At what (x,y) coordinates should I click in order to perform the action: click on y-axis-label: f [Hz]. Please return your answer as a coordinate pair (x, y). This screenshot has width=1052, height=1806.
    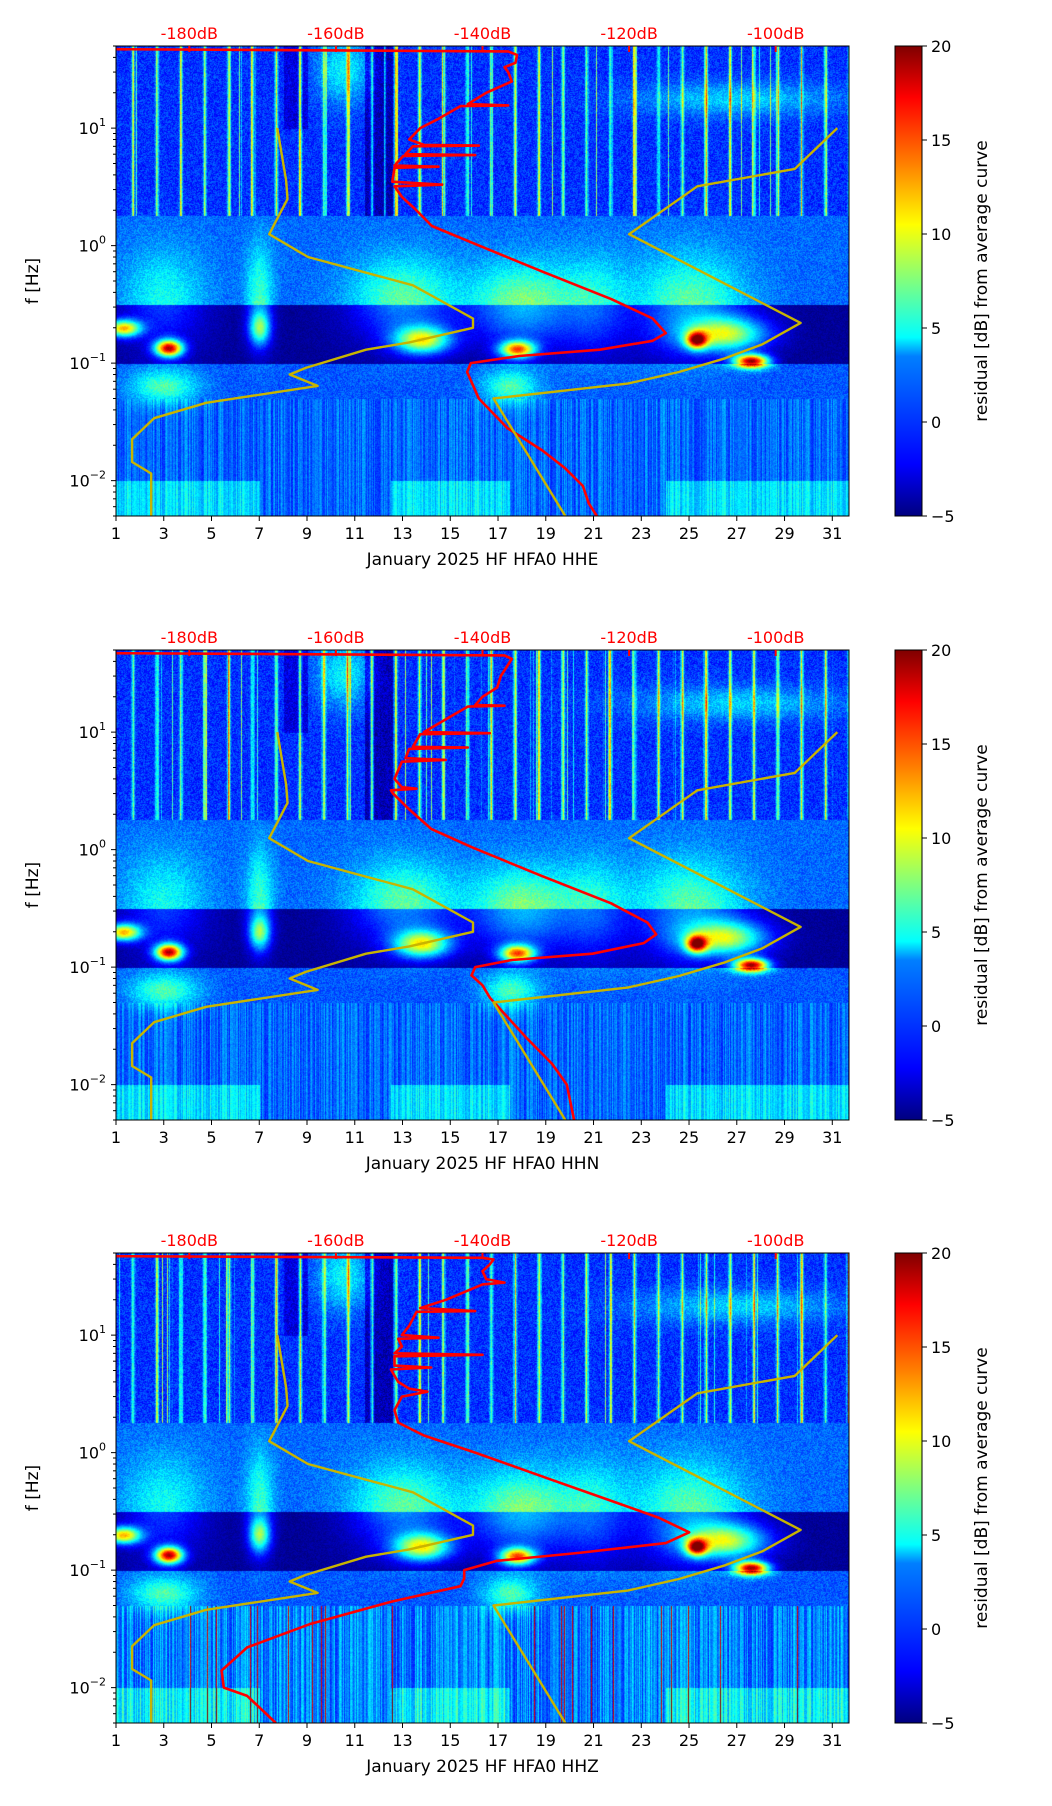
    Looking at the image, I should click on (33, 1488).